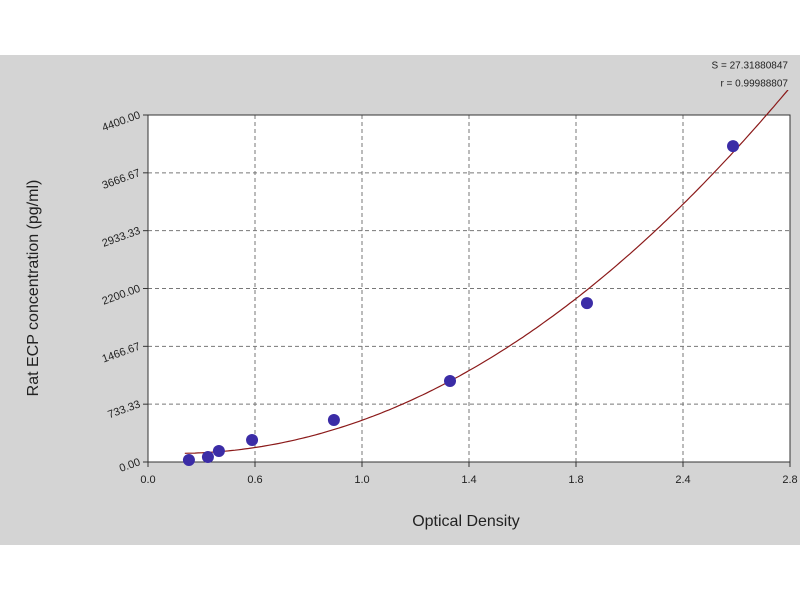  Describe the element at coordinates (33, 288) in the screenshot. I see `y-axis-label: Rat ECP concentration (pg/ml)` at that location.